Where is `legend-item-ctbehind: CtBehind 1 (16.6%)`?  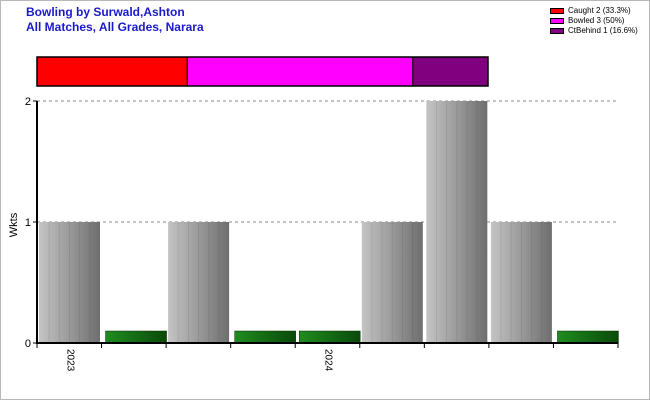
legend-item-ctbehind: CtBehind 1 (16.6%) is located at coordinates (594, 31).